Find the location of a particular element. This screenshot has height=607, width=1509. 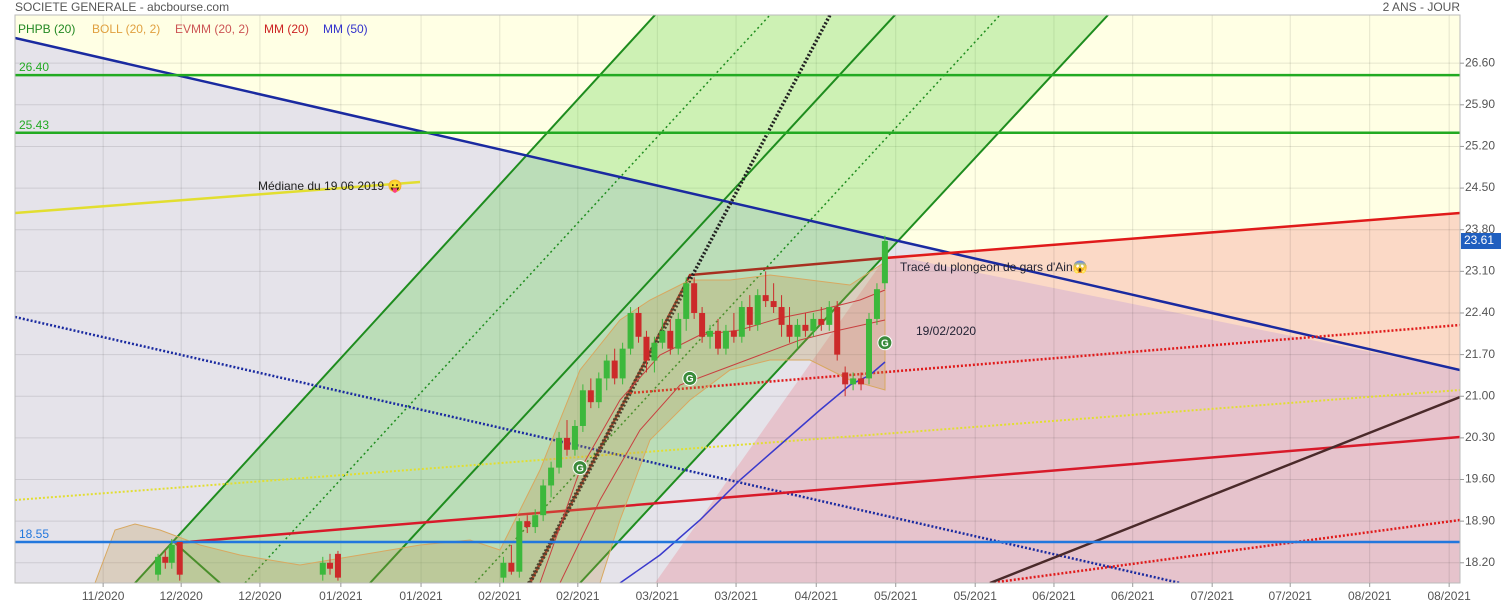

legend-entry: EVMM (20, 2) is located at coordinates (212, 29).